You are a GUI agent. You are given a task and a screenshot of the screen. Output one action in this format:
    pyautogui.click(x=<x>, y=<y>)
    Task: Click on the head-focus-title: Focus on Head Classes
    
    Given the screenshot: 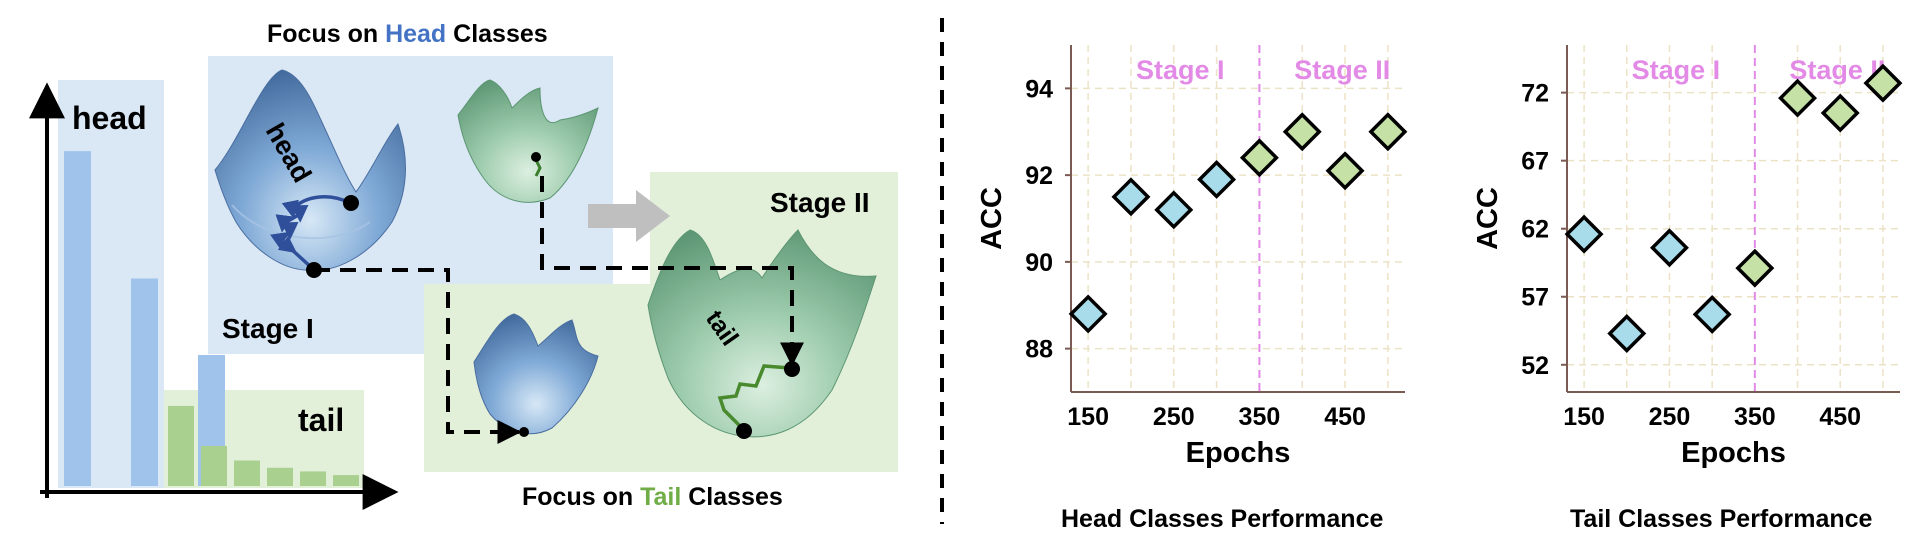 What is the action you would take?
    pyautogui.click(x=407, y=34)
    